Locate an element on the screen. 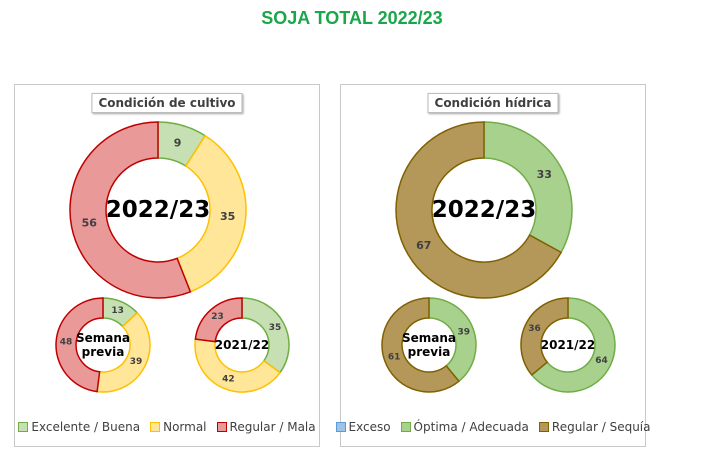 The width and height of the screenshot is (704, 457). crop-legend-label-2: Normal is located at coordinates (185, 427).